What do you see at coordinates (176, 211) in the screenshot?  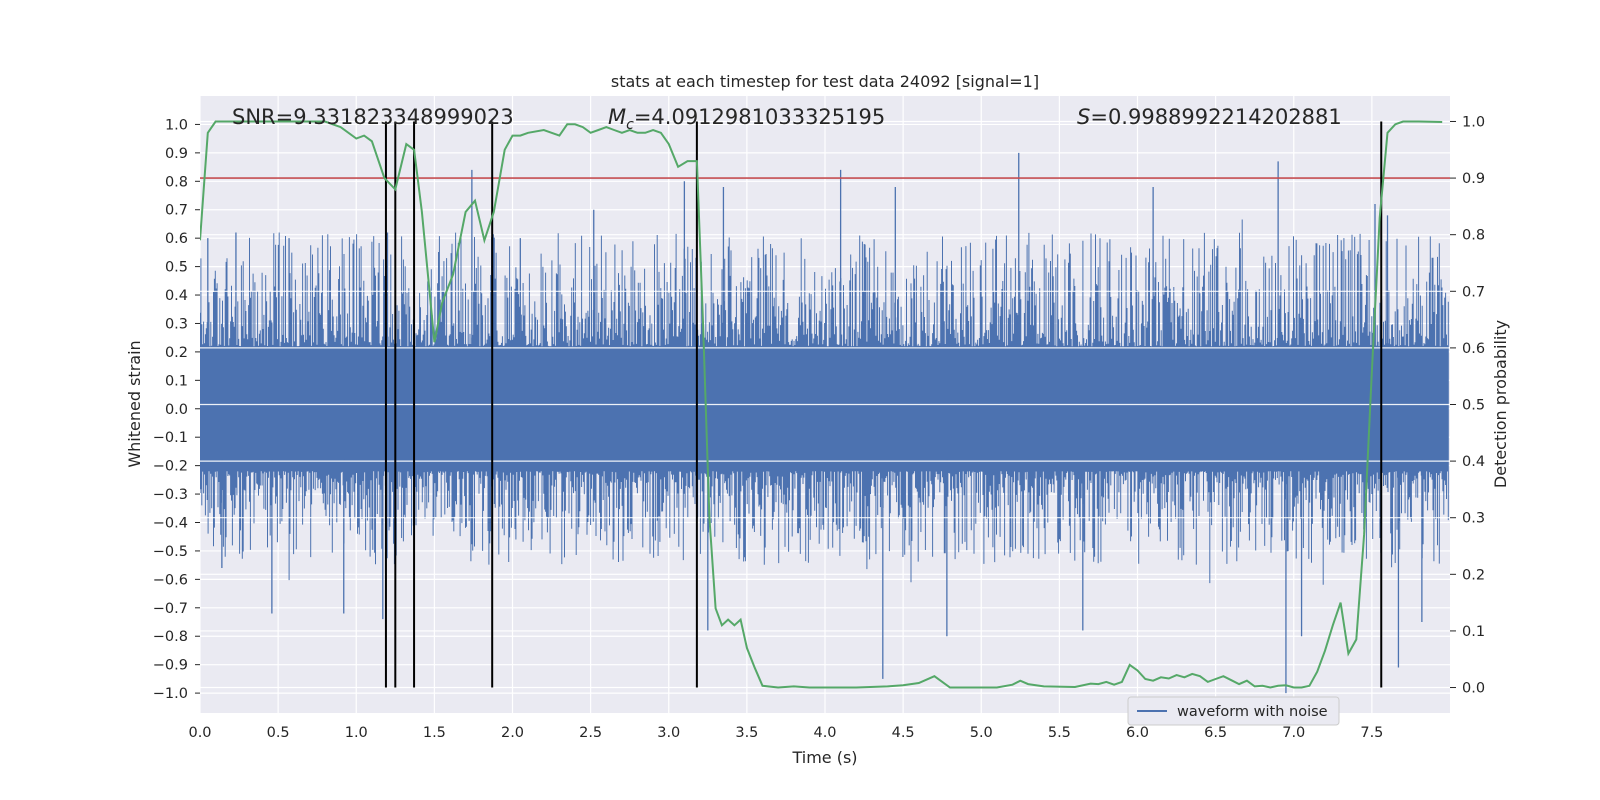 I see `y-tick-label: 0.7` at bounding box center [176, 211].